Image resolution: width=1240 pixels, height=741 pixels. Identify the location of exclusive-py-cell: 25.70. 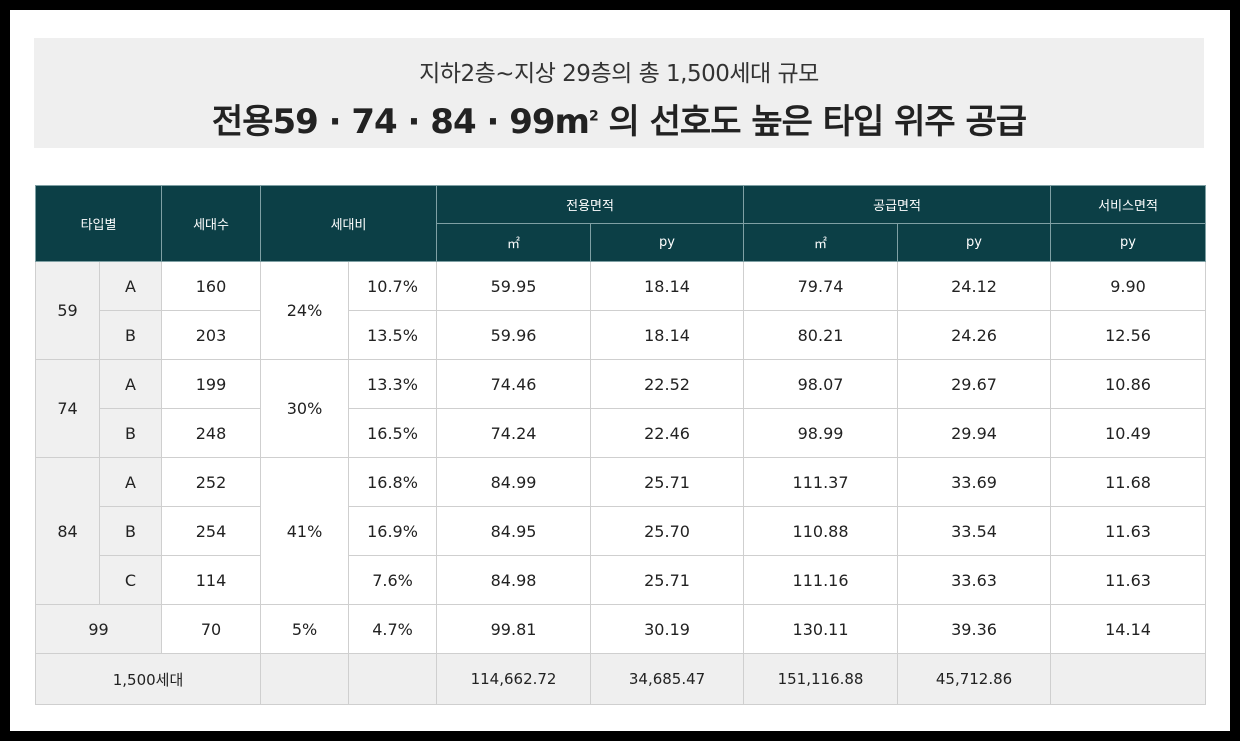
(667, 531).